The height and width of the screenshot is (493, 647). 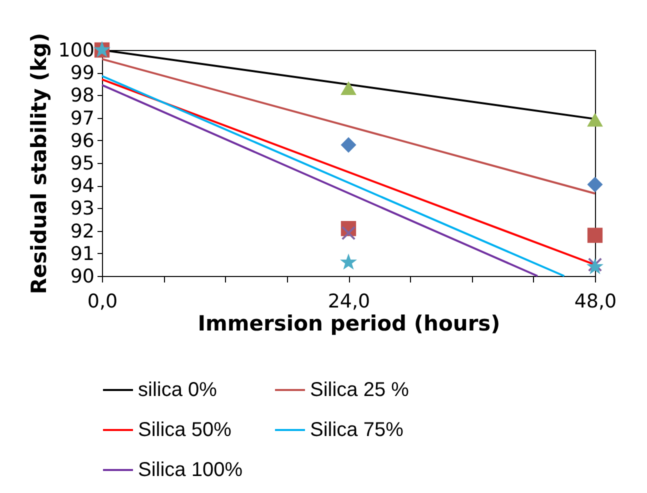 What do you see at coordinates (39, 163) in the screenshot?
I see `y-axis-title: Residual stability (kg)` at bounding box center [39, 163].